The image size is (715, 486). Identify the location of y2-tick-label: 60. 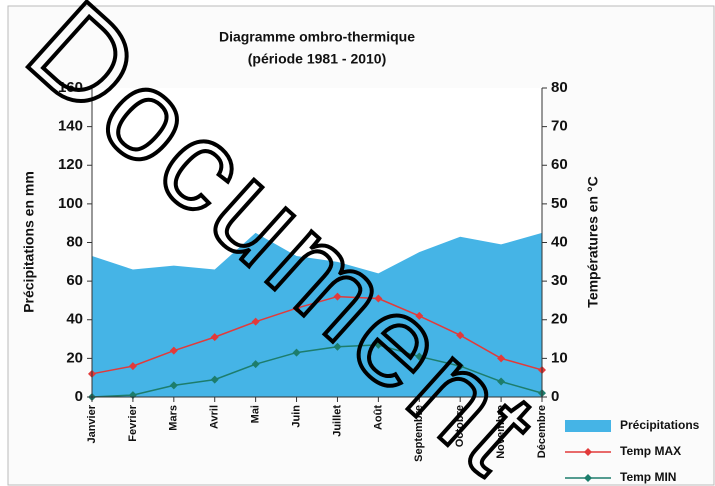
(559, 164).